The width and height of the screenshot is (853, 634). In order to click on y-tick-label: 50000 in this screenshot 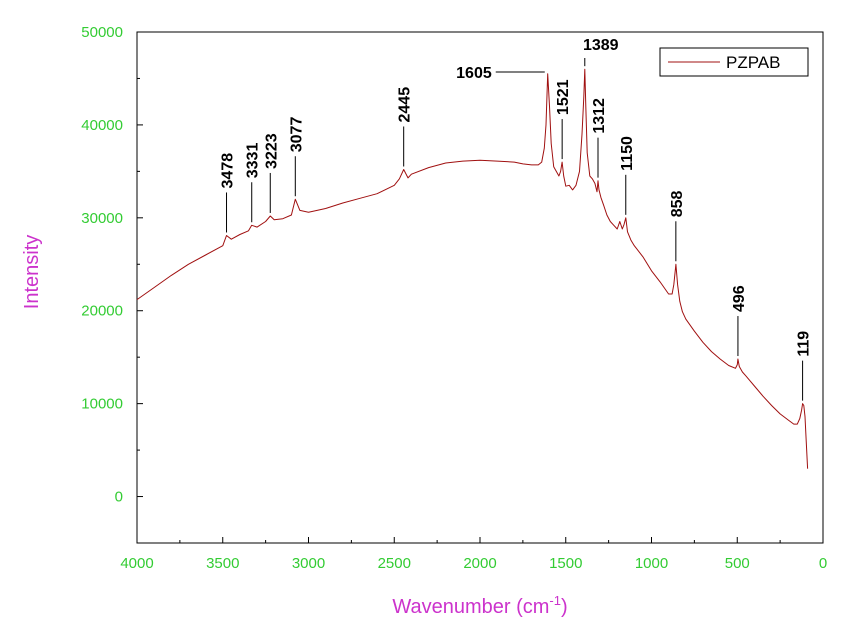, I will do `click(102, 32)`.